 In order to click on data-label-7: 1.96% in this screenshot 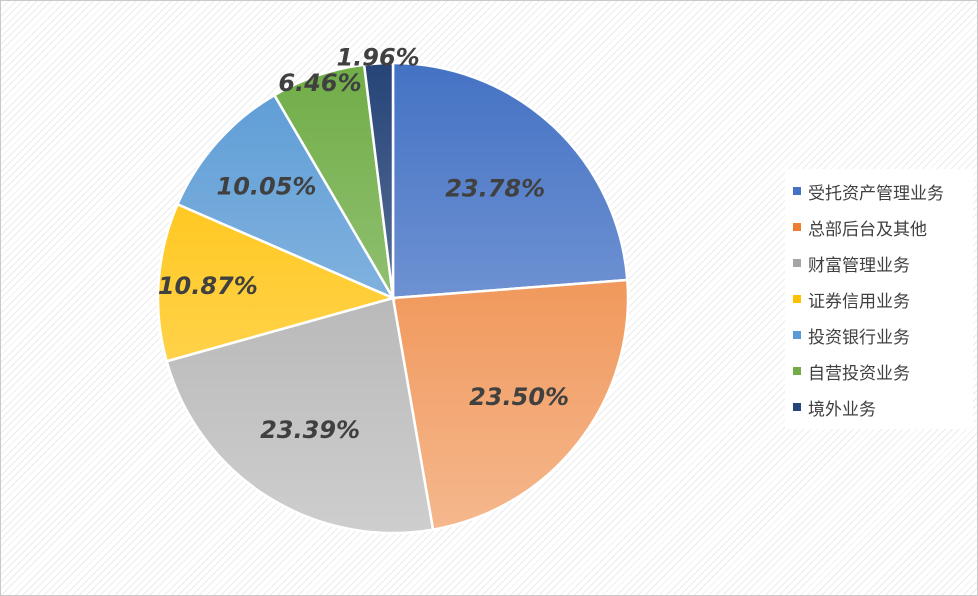, I will do `click(377, 57)`.